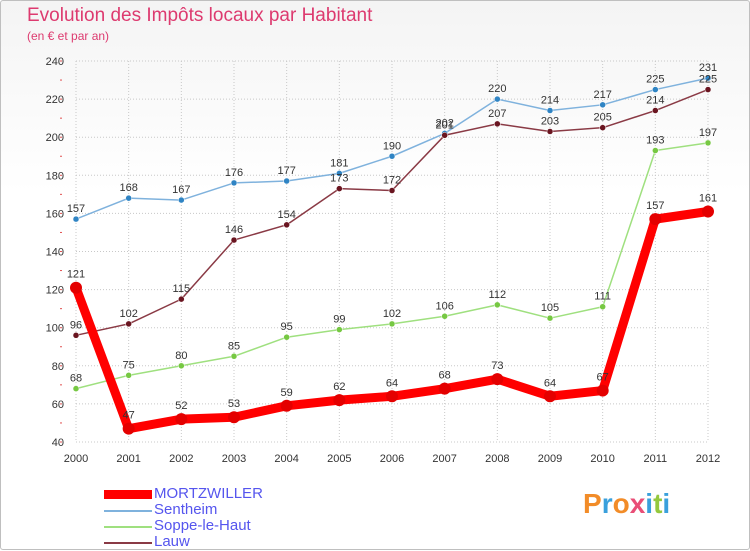 The width and height of the screenshot is (750, 551). Describe the element at coordinates (602, 95) in the screenshot. I see `data-label: 217` at that location.